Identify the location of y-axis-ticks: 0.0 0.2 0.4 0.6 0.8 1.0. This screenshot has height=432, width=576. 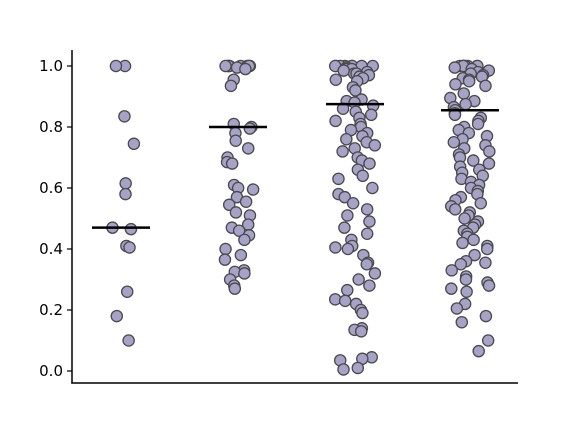
(55, 218).